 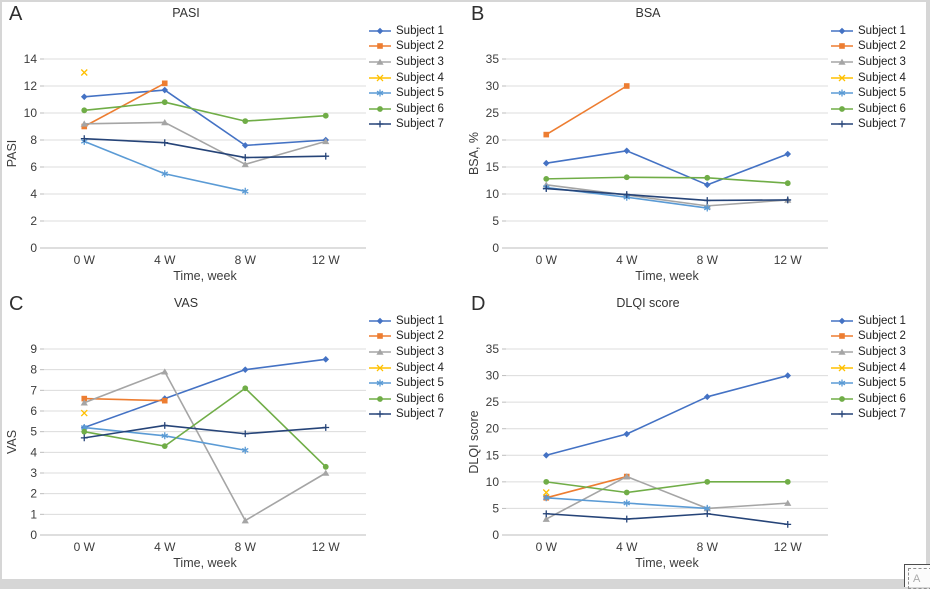 I want to click on annotation-tool-label: A, so click(x=917, y=578).